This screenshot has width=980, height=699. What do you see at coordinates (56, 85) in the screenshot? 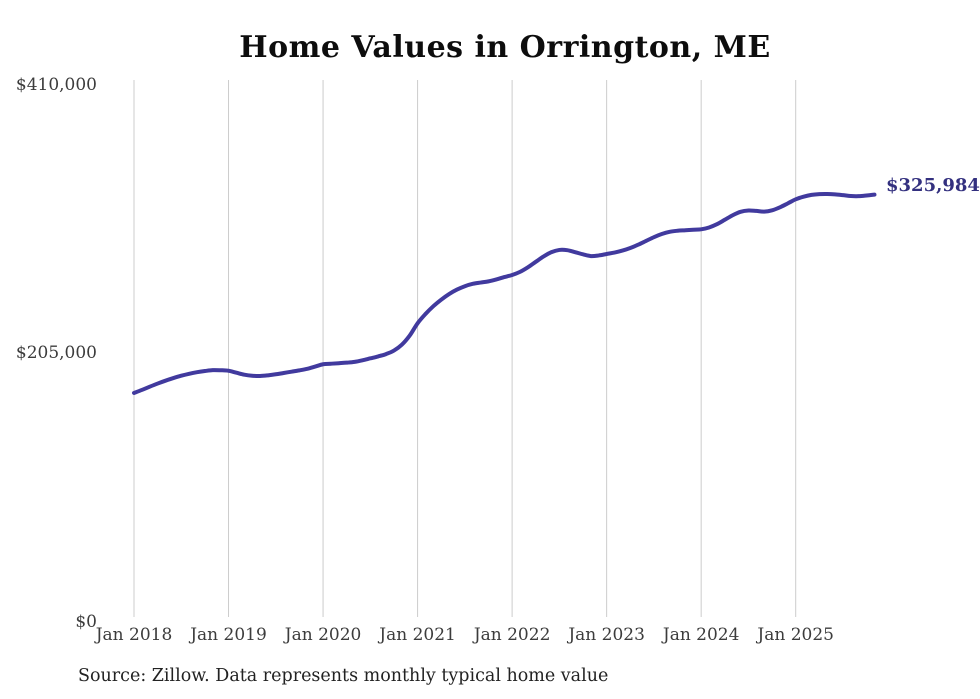
I see `y-axis-tick-label-410000: $410,000` at bounding box center [56, 85].